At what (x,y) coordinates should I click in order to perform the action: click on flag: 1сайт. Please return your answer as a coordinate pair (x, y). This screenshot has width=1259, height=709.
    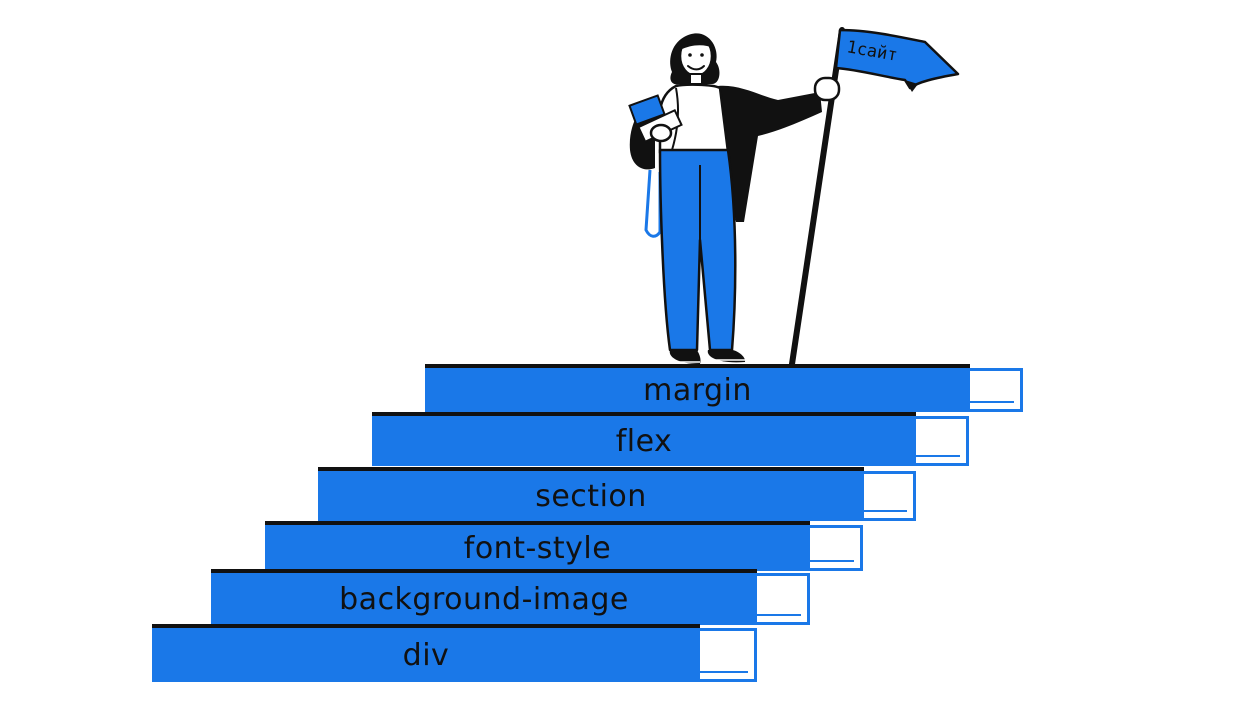
    Looking at the image, I should click on (897, 60).